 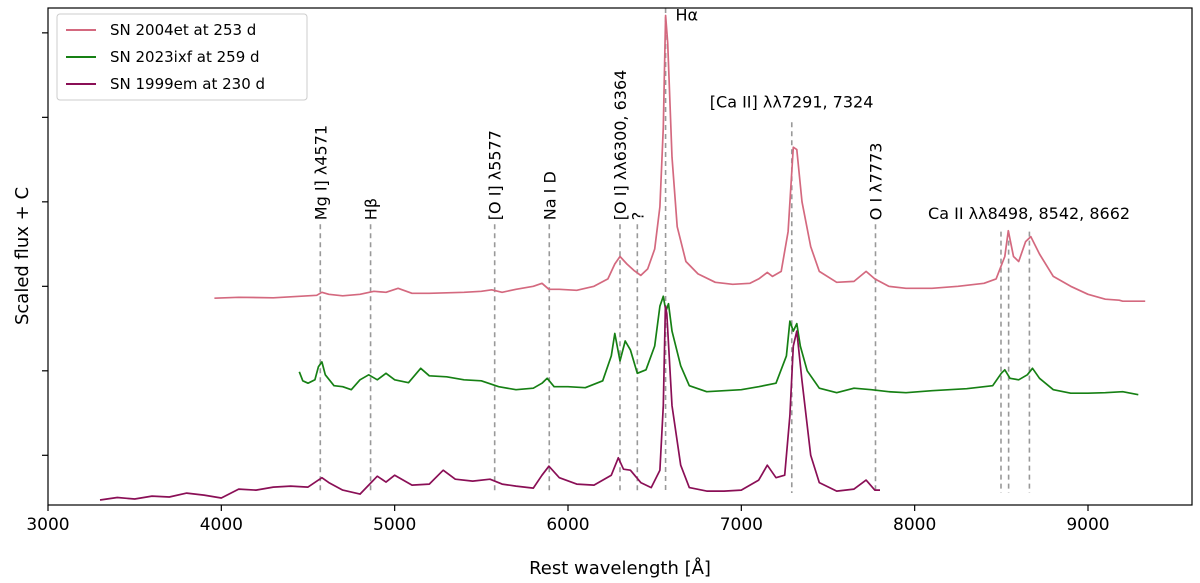 I want to click on y-axis-label: Scaled flux + C, so click(x=22, y=256).